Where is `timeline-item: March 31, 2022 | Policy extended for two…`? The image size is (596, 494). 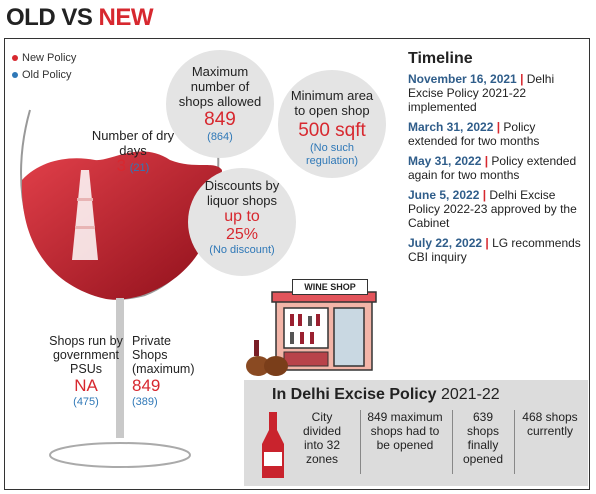 timeline-item: March 31, 2022 | Policy extended for two… is located at coordinates (474, 134).